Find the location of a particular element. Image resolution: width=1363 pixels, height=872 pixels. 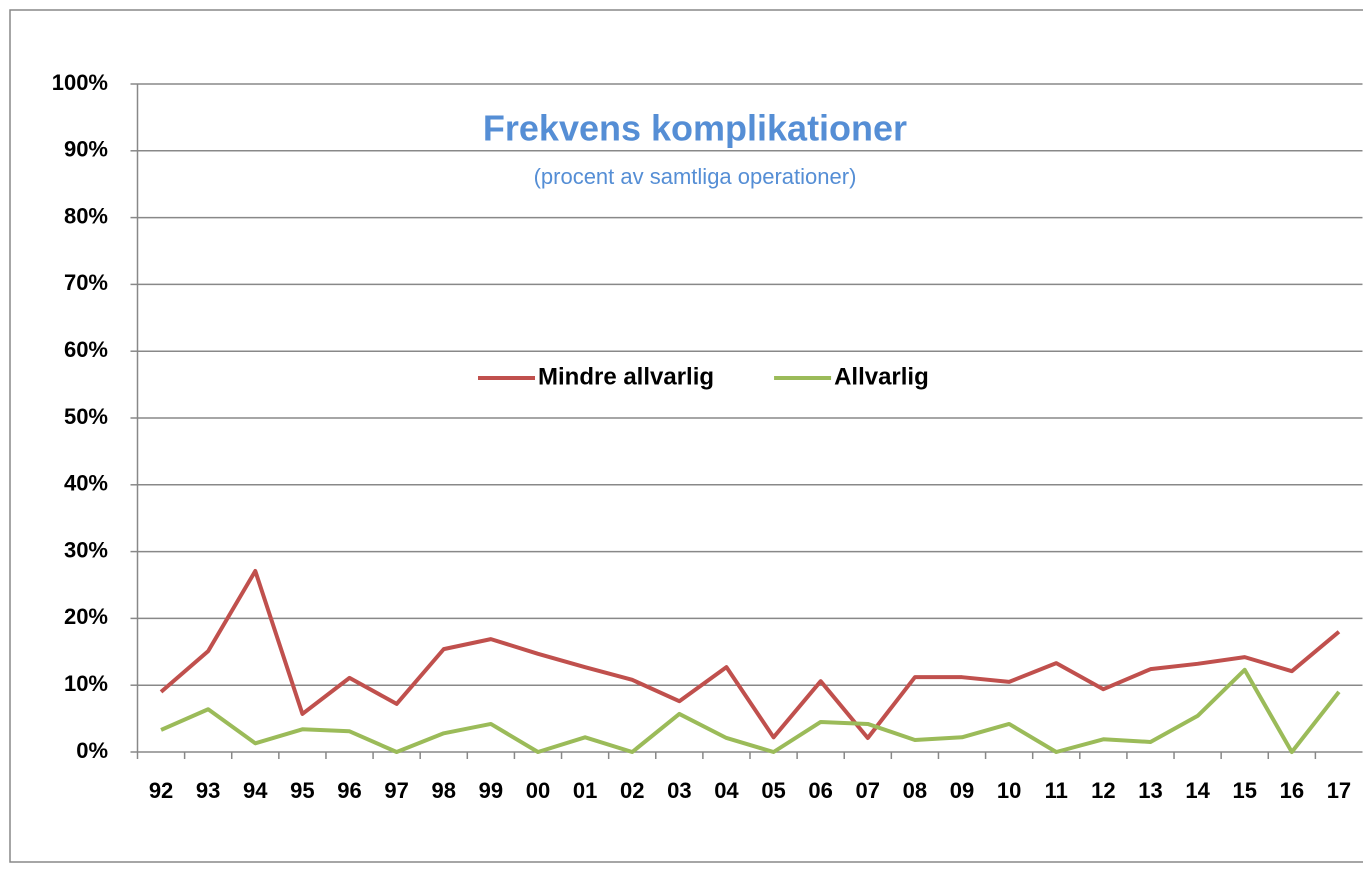

legend-label: Mindre allvarlig is located at coordinates (626, 376).